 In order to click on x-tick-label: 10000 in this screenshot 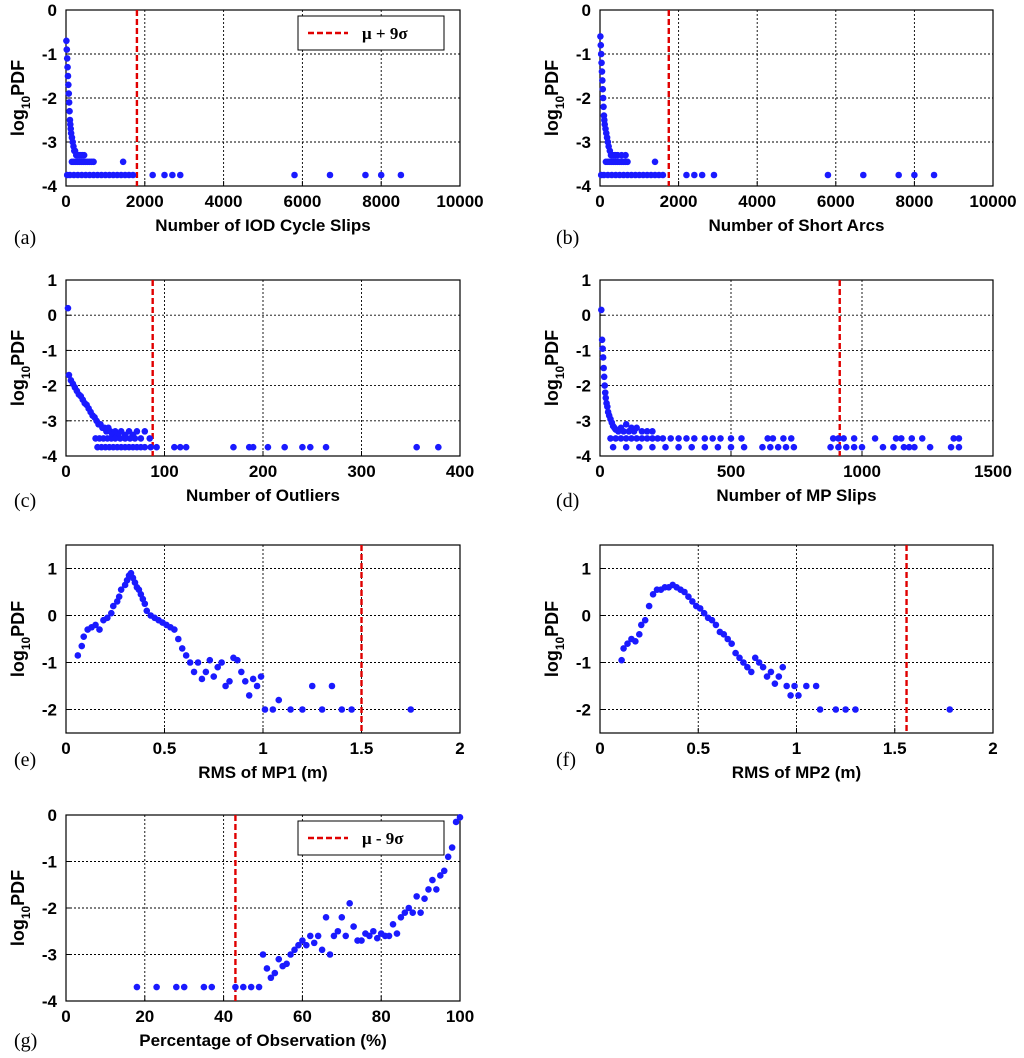, I will do `click(992, 201)`.